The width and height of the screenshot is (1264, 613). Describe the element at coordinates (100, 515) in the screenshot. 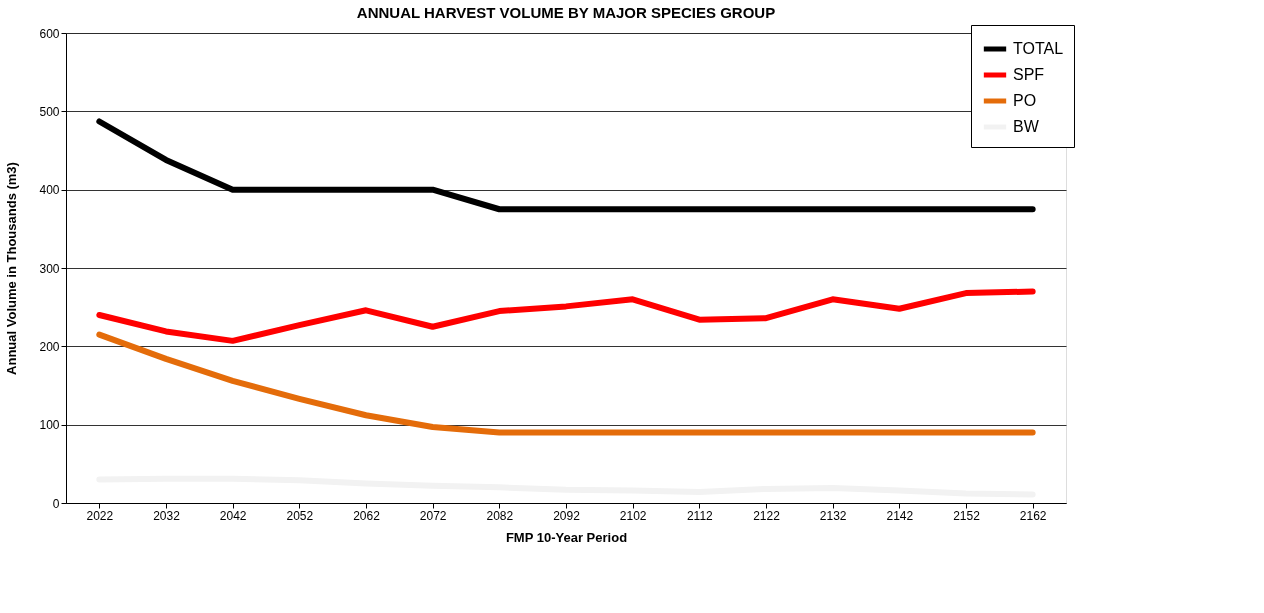

I see `x-tick-label: 2022` at that location.